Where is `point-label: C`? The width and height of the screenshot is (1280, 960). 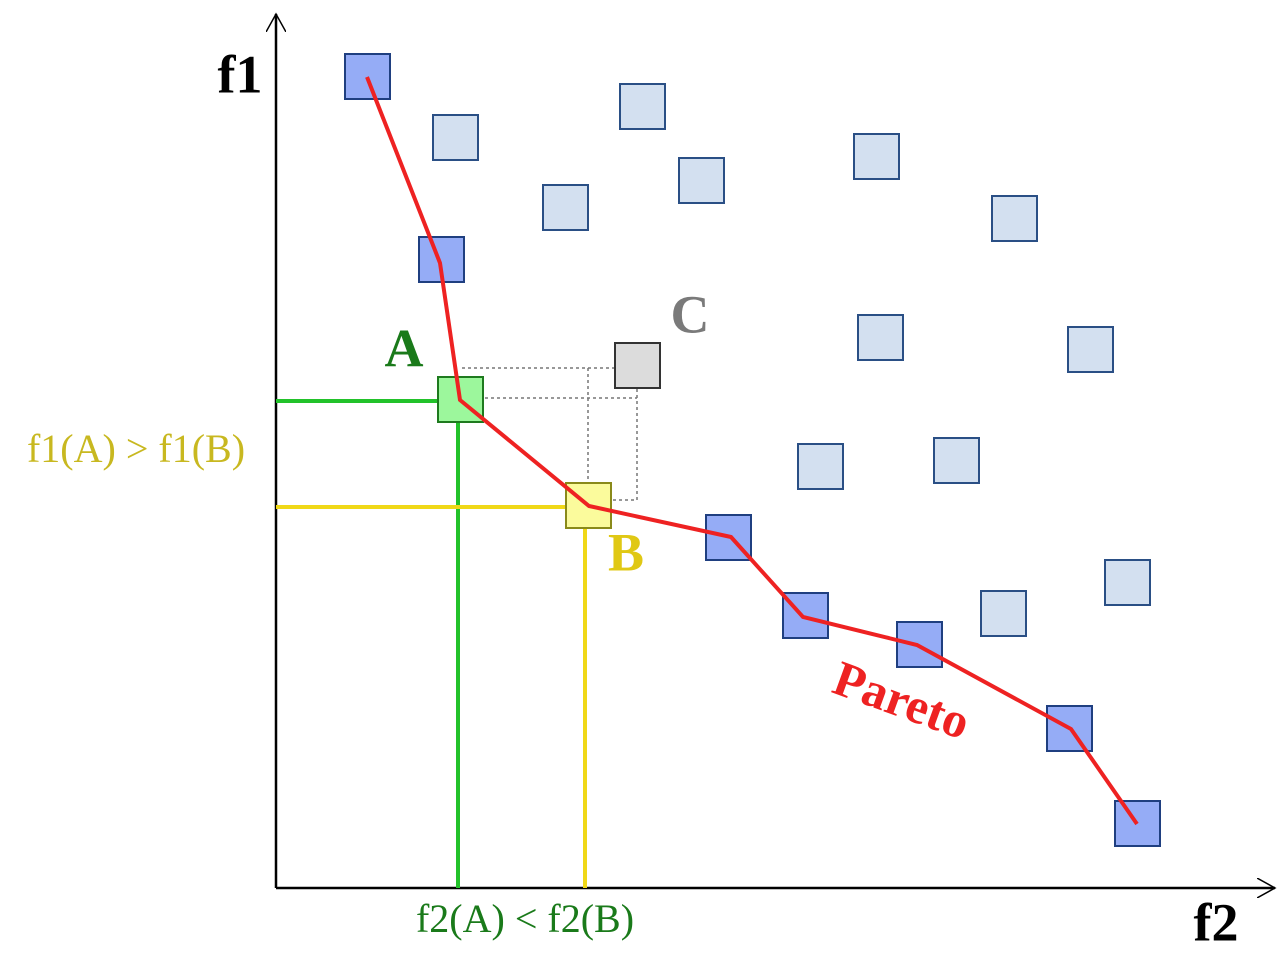
point-label: C is located at coordinates (690, 314).